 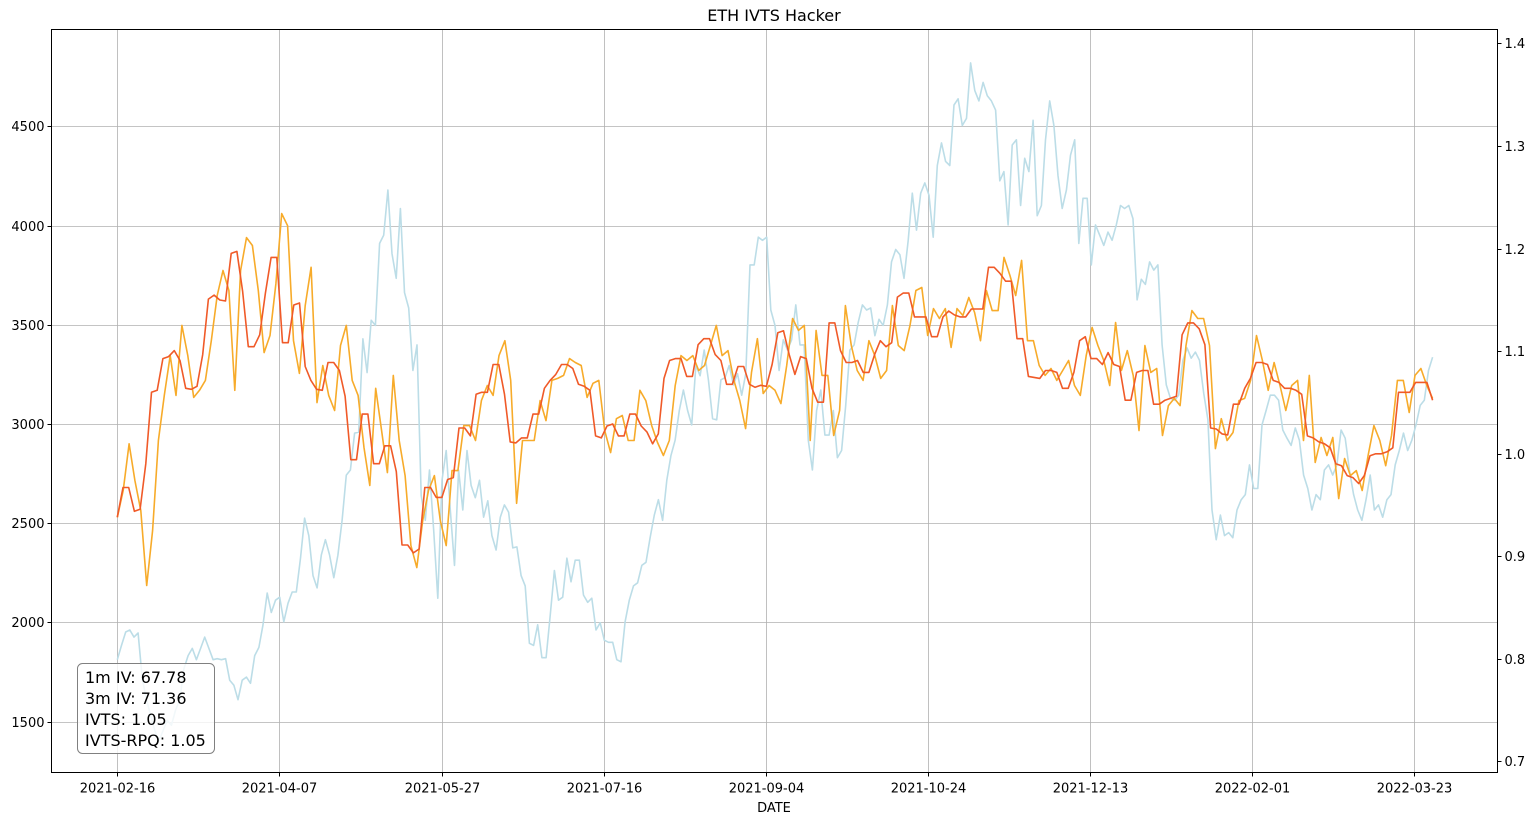 I want to click on y2-tick-label: 1.3, so click(x=1515, y=147).